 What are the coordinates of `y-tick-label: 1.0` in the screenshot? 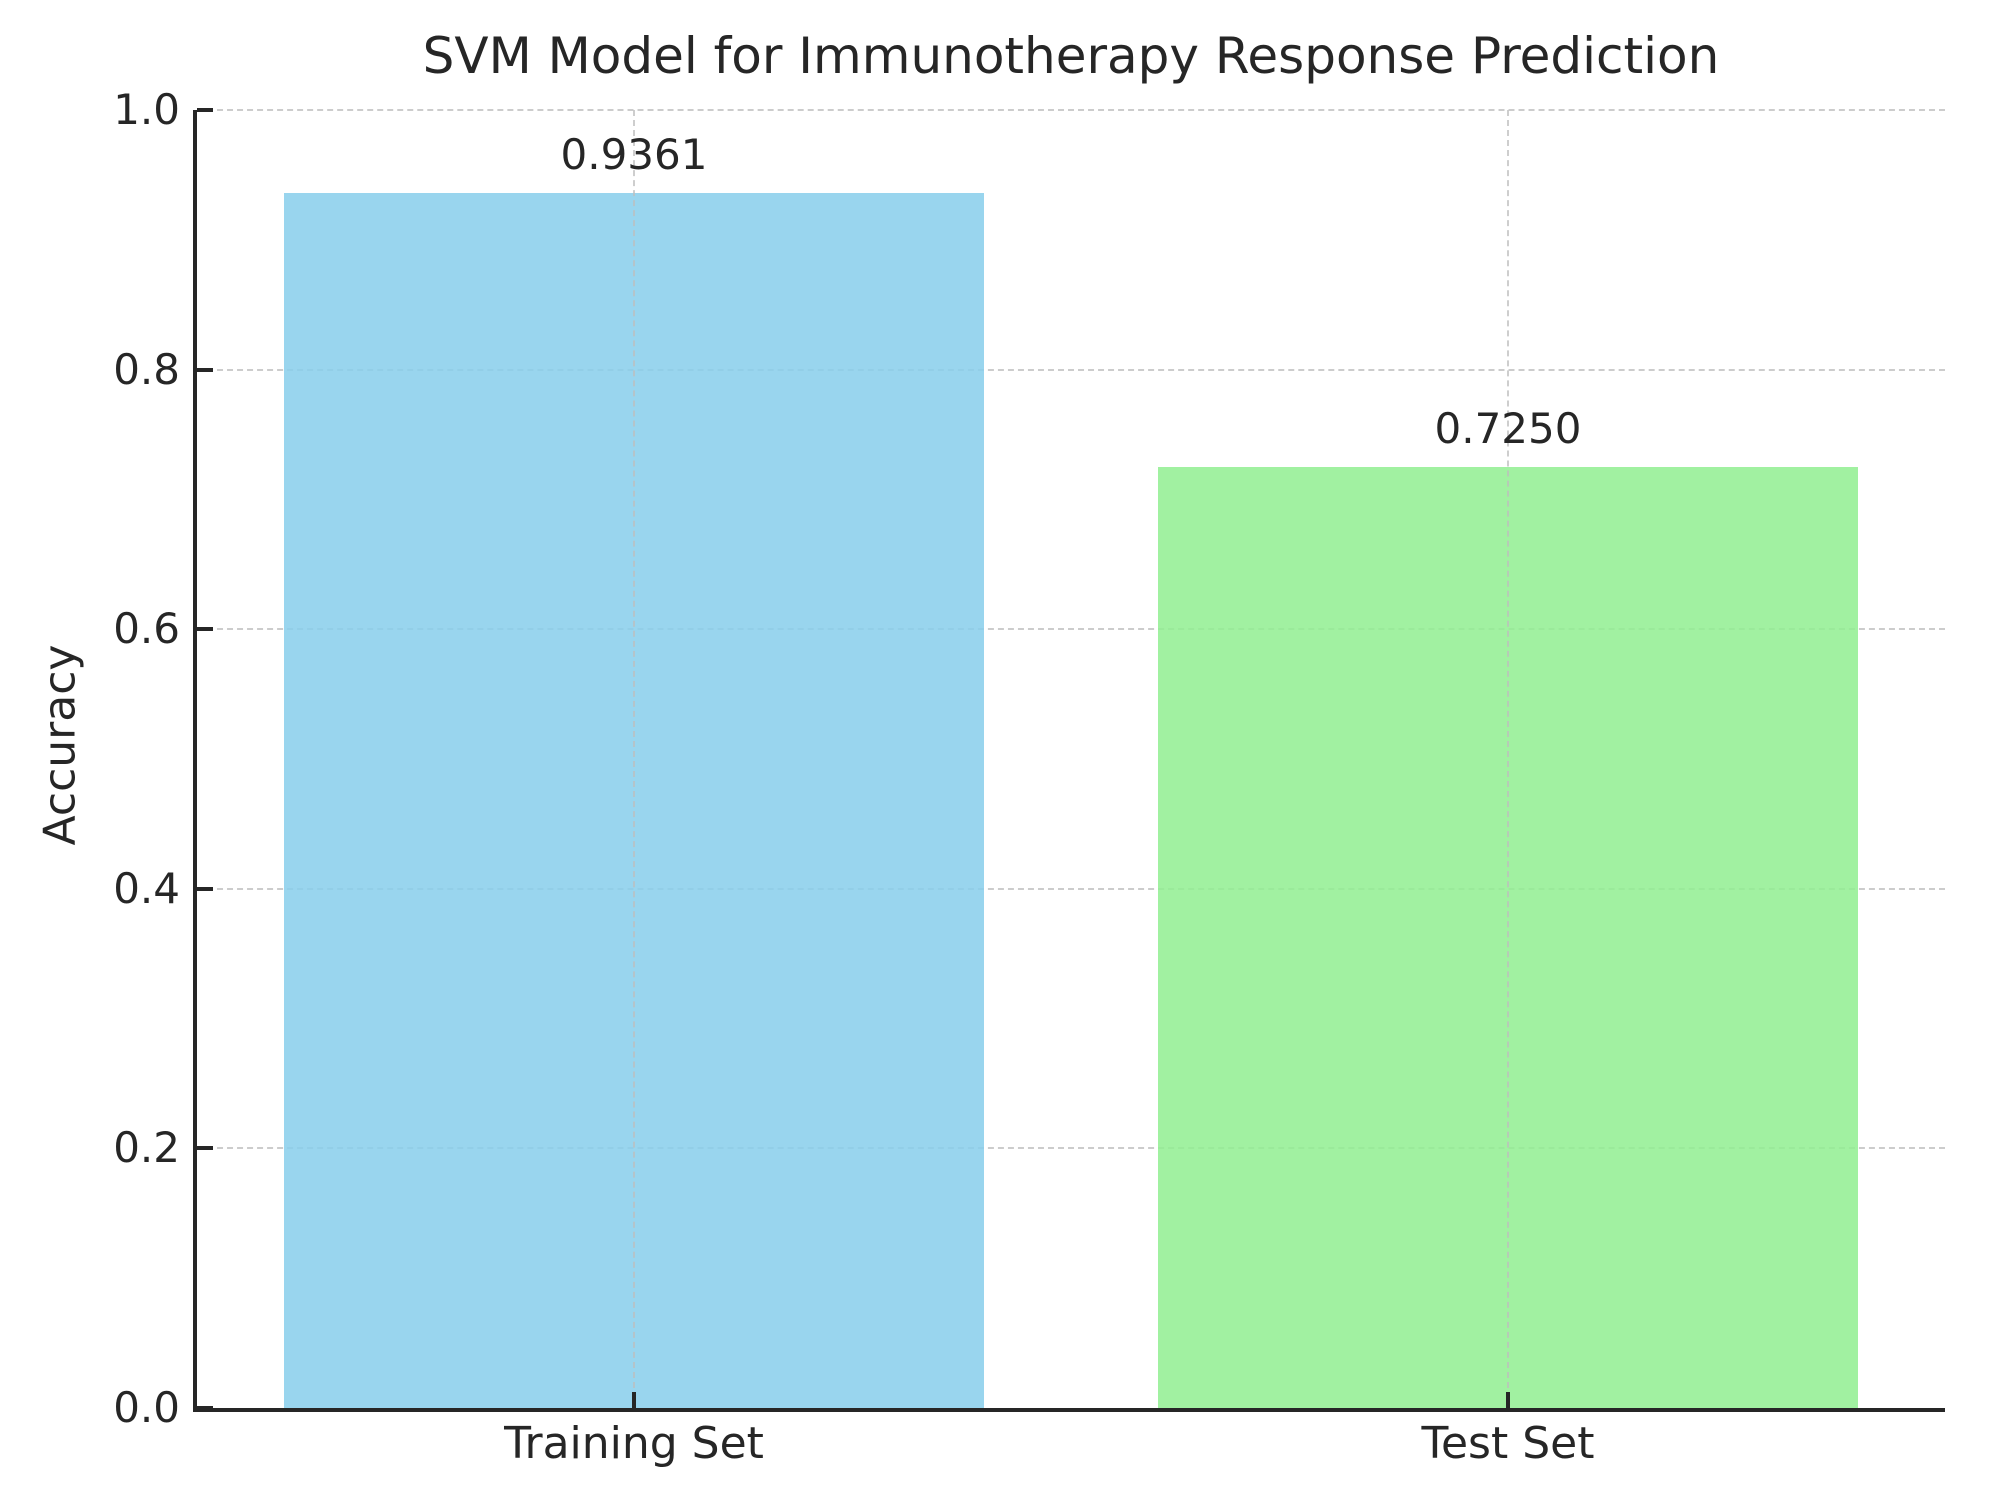 It's located at (146, 109).